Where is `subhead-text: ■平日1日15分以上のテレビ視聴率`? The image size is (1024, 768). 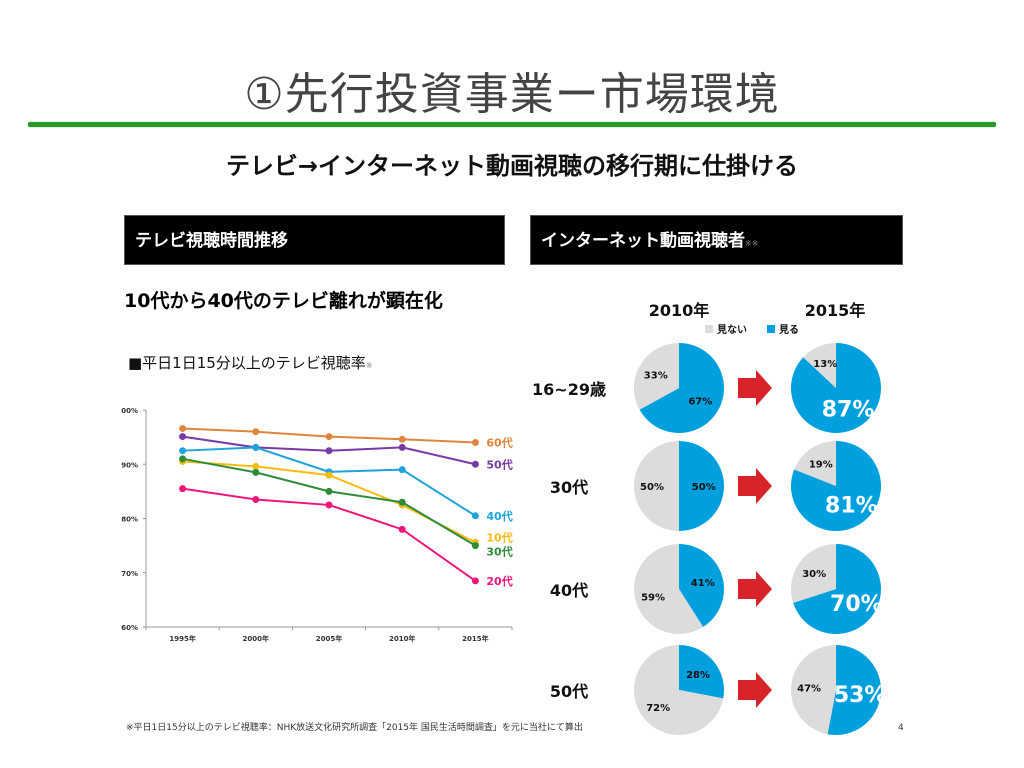
subhead-text: ■平日1日15分以上のテレビ視聴率 is located at coordinates (247, 363).